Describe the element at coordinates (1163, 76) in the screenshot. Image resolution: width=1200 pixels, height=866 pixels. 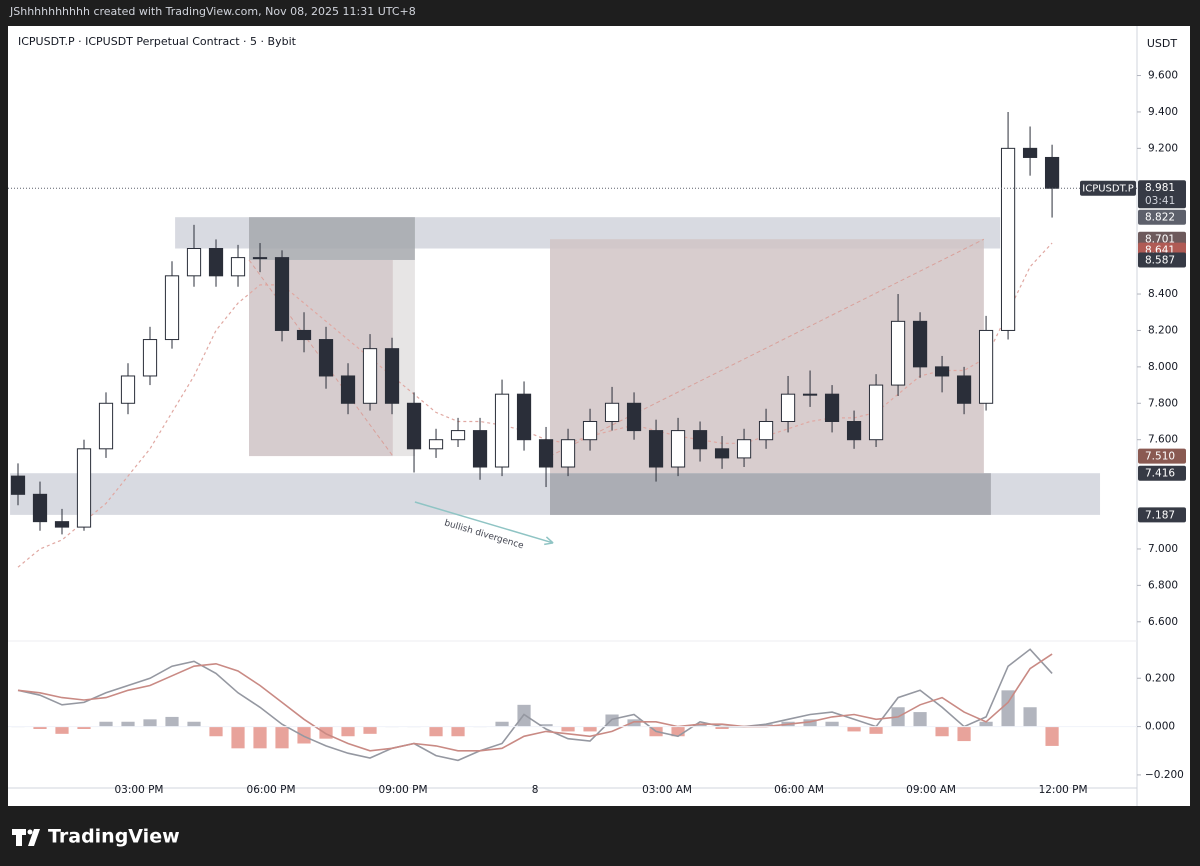
I see `y-tick-label: 9.600` at that location.